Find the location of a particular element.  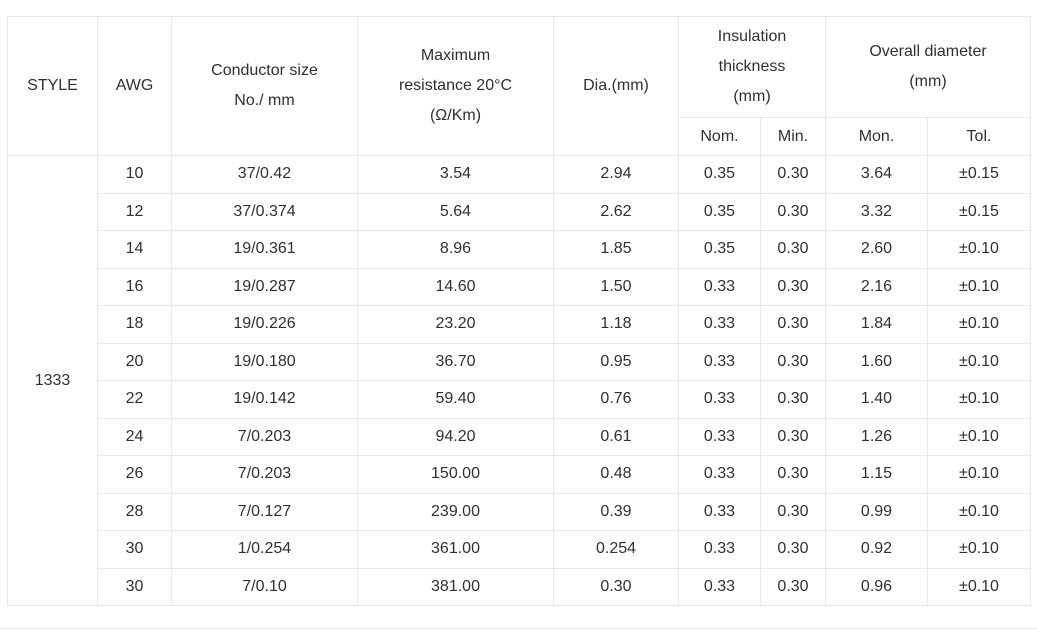

column-header-conductor: Conductor size No./ mm is located at coordinates (264, 86).